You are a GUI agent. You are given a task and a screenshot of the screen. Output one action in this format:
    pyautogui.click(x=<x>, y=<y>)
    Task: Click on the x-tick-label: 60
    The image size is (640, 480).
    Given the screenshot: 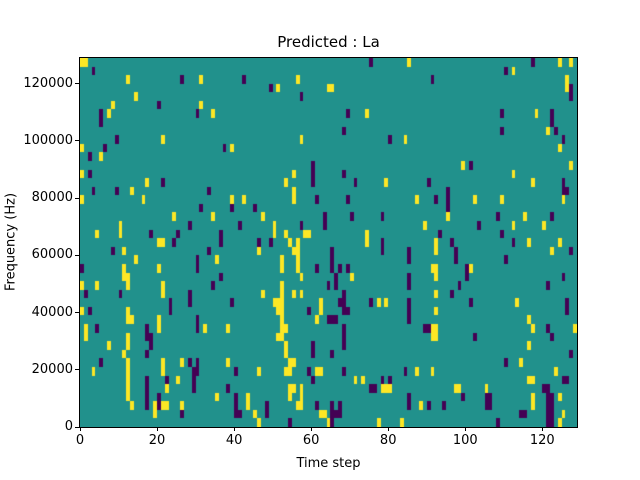 What is the action you would take?
    pyautogui.click(x=311, y=440)
    